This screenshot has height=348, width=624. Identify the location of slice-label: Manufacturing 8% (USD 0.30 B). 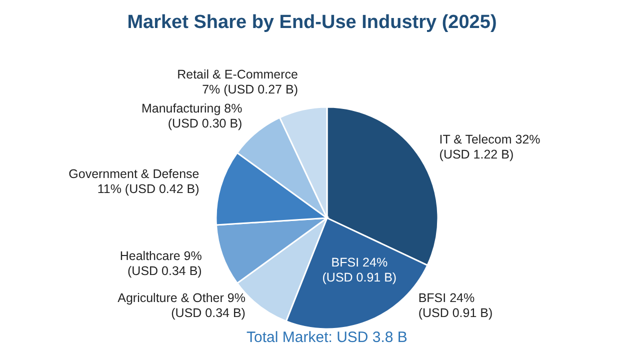
(191, 115).